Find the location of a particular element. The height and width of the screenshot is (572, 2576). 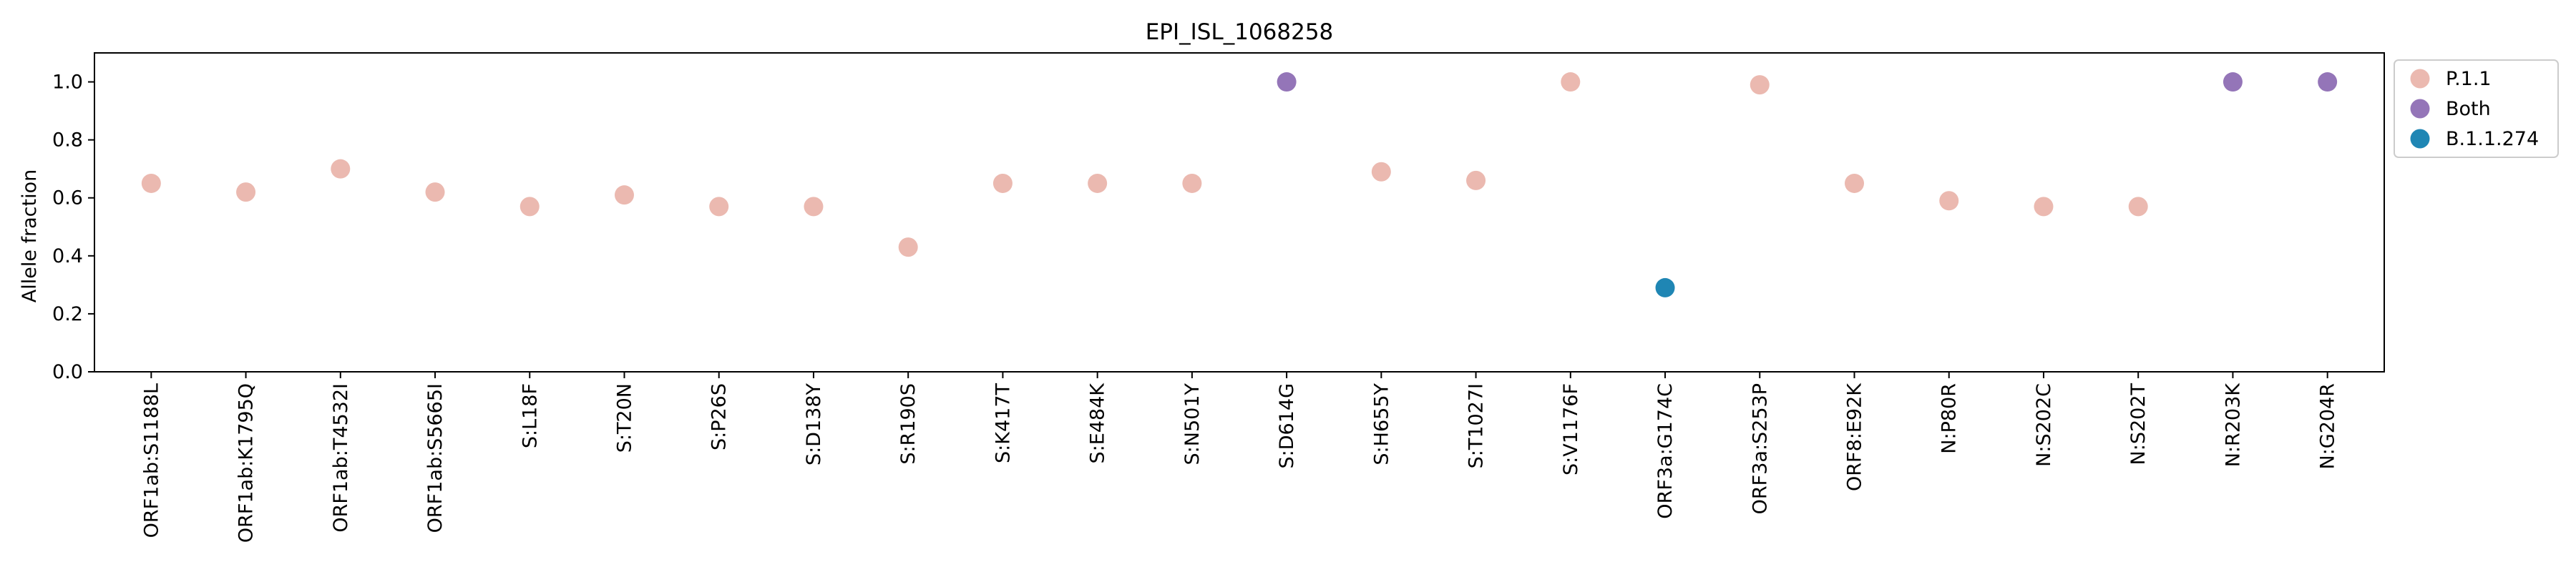

legend-label: P.1.1 is located at coordinates (2469, 79).